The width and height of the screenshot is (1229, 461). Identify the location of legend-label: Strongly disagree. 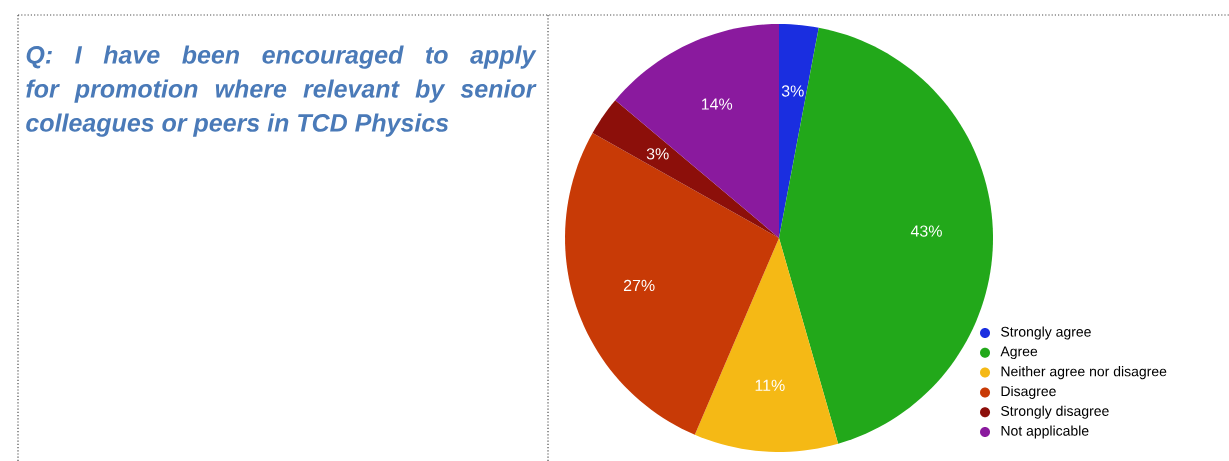
(1055, 412).